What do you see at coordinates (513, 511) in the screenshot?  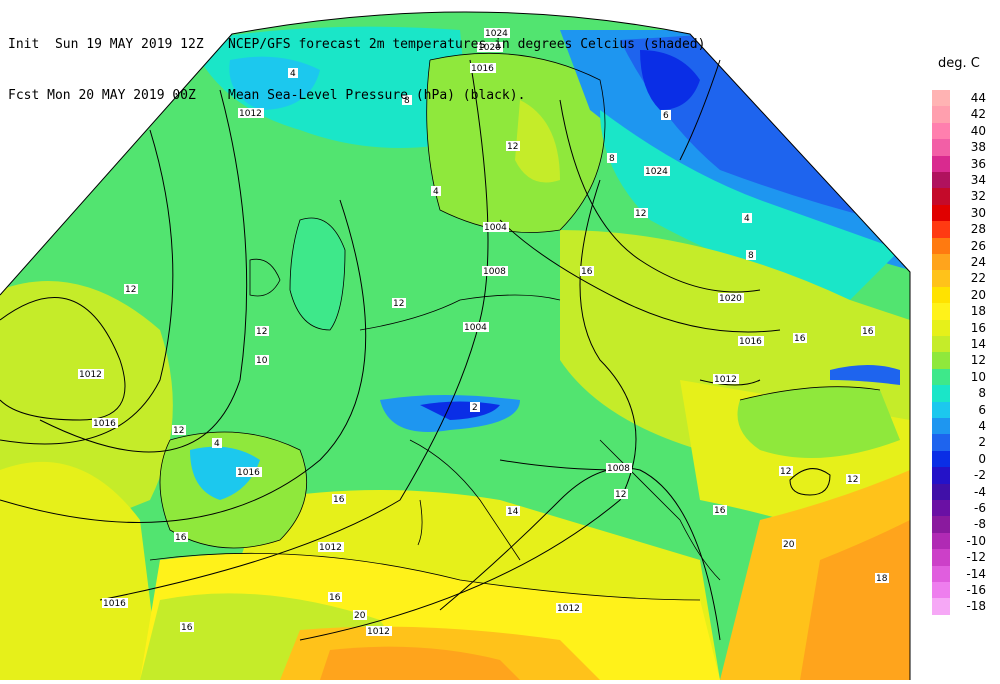 I see `temp-label: 14` at bounding box center [513, 511].